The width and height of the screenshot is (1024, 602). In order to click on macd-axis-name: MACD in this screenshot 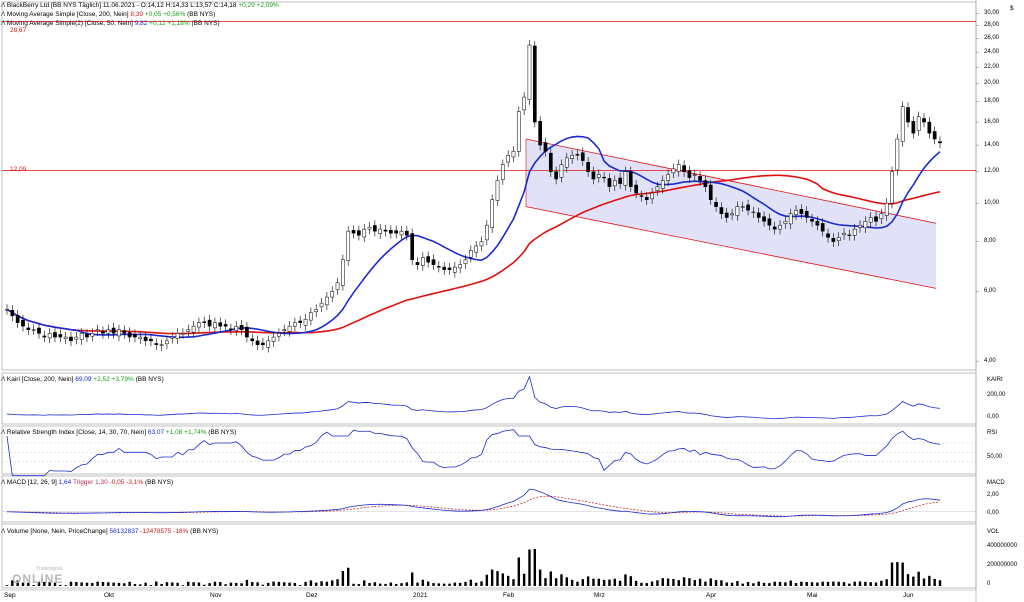, I will do `click(996, 483)`.